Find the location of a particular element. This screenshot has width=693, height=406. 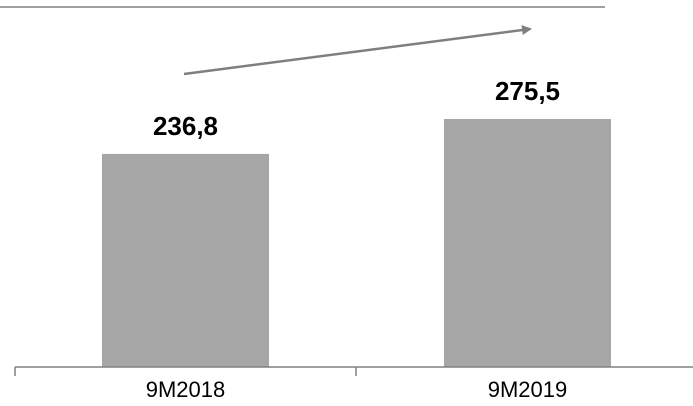

bar-9m2019 is located at coordinates (527, 243).